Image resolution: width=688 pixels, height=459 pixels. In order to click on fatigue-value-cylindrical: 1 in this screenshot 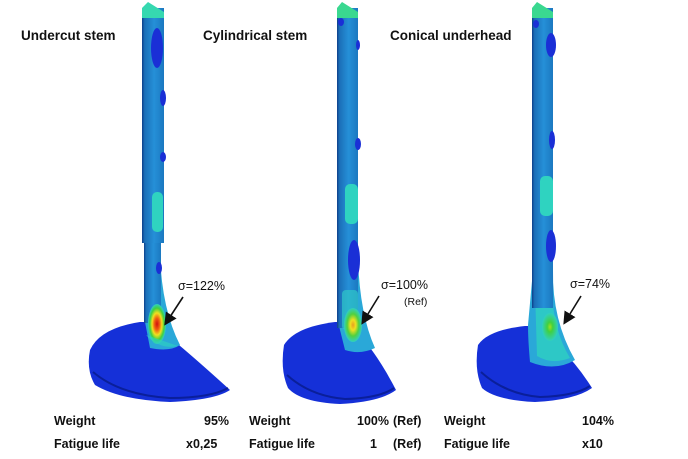, I will do `click(373, 444)`.